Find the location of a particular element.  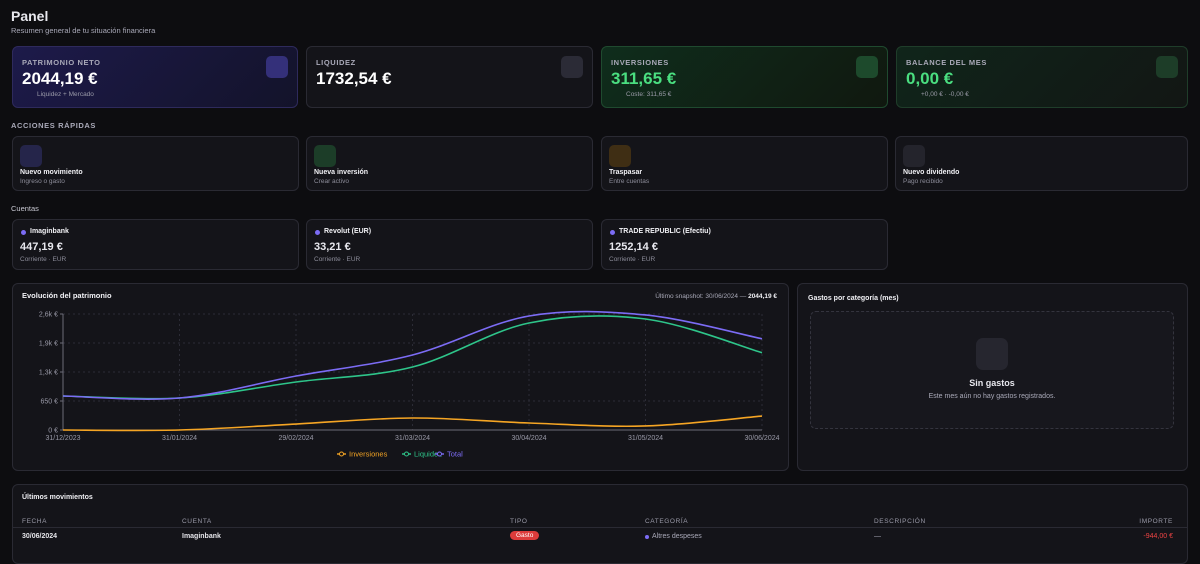

account-balance: 447,19 € is located at coordinates (41, 247).